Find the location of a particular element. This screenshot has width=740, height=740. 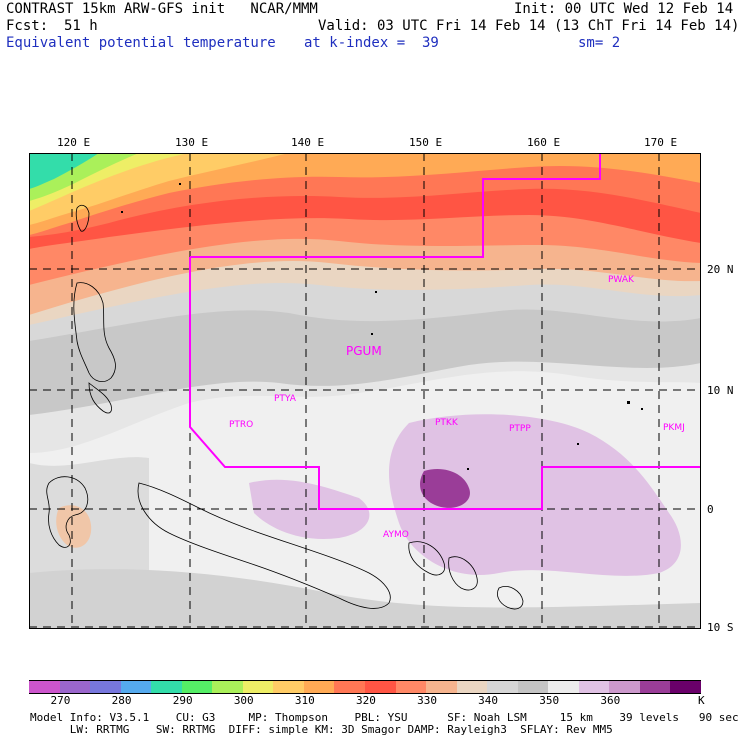

station-pgum: PGUM is located at coordinates (364, 351).